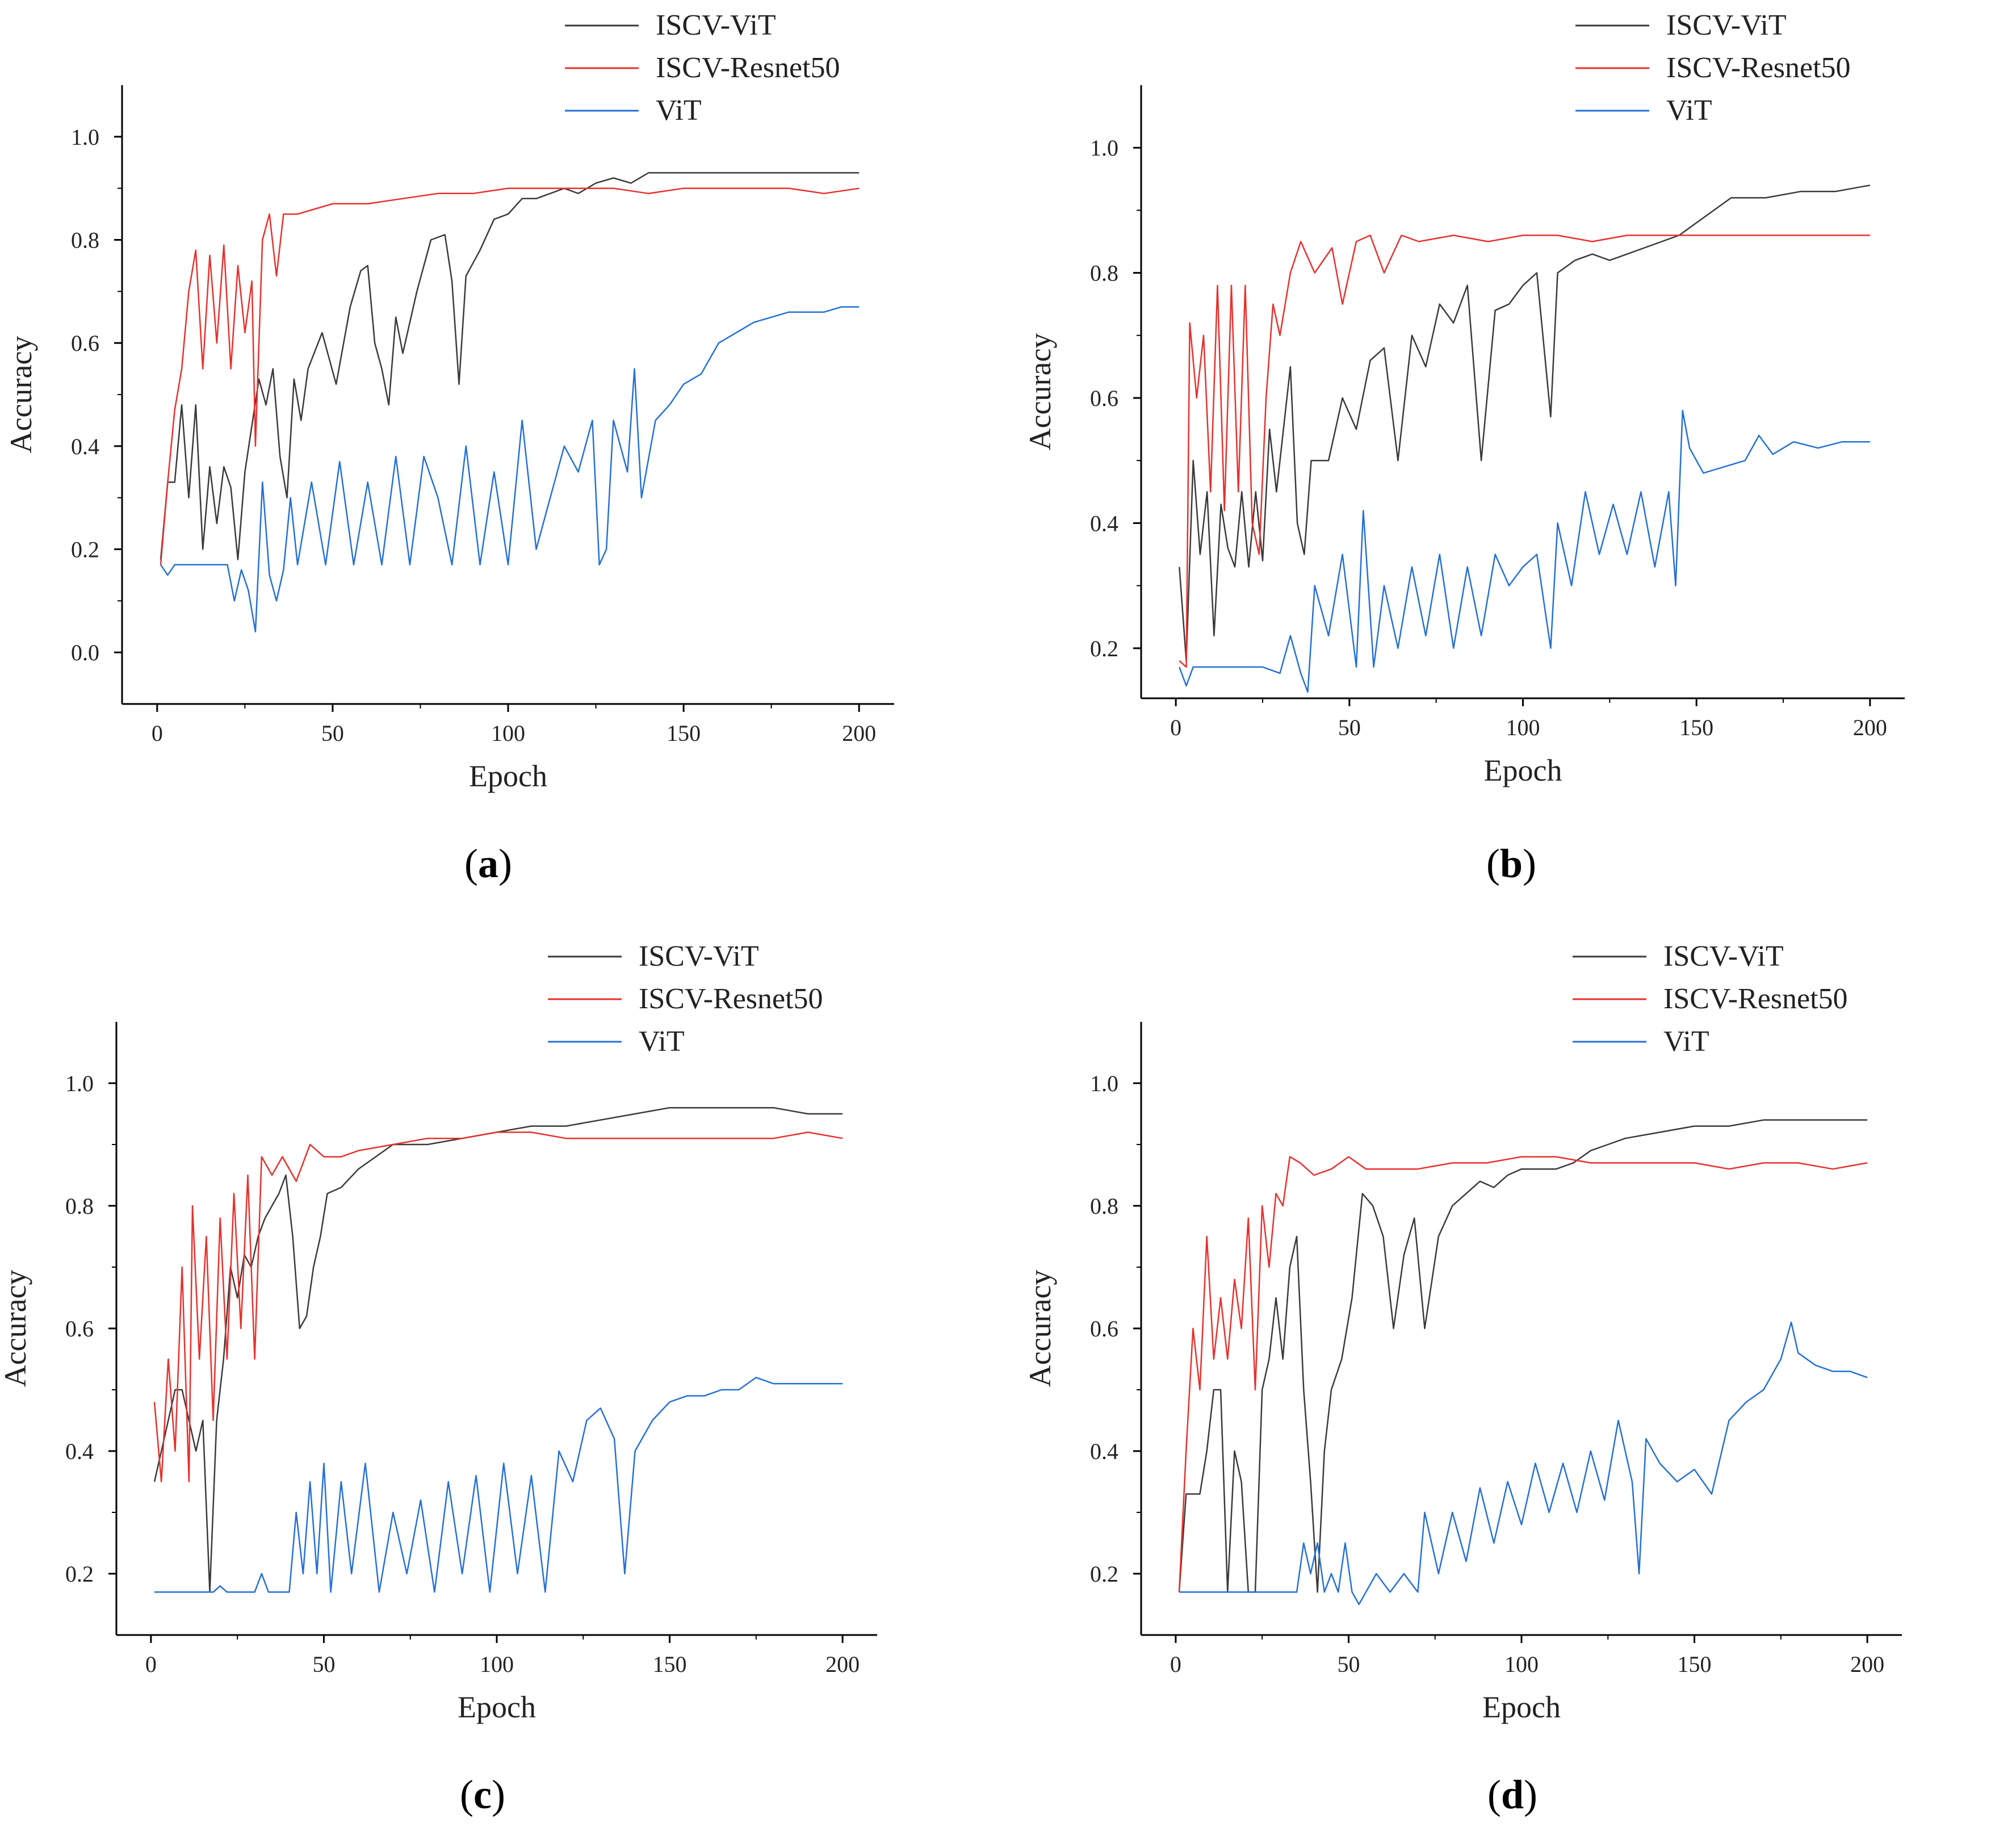  What do you see at coordinates (482, 1794) in the screenshot?
I see `caption-c: (c)` at bounding box center [482, 1794].